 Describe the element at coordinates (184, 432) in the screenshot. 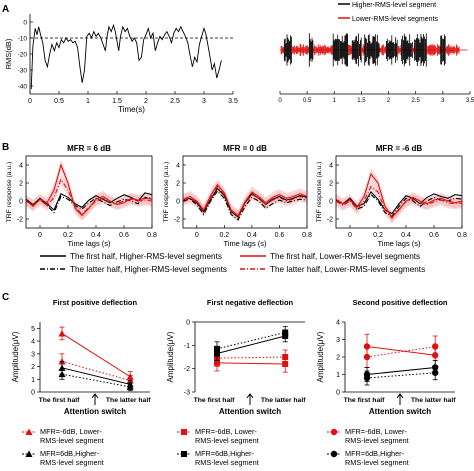

I see `c2-legend-marker` at that location.